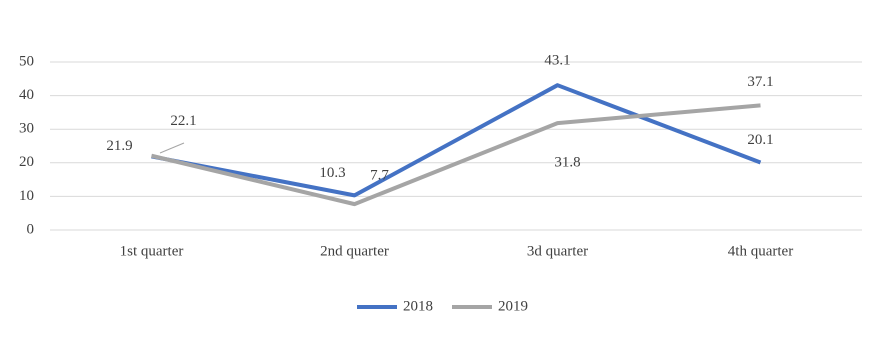 The image size is (886, 338). What do you see at coordinates (183, 121) in the screenshot?
I see `data-label: 22.1` at bounding box center [183, 121].